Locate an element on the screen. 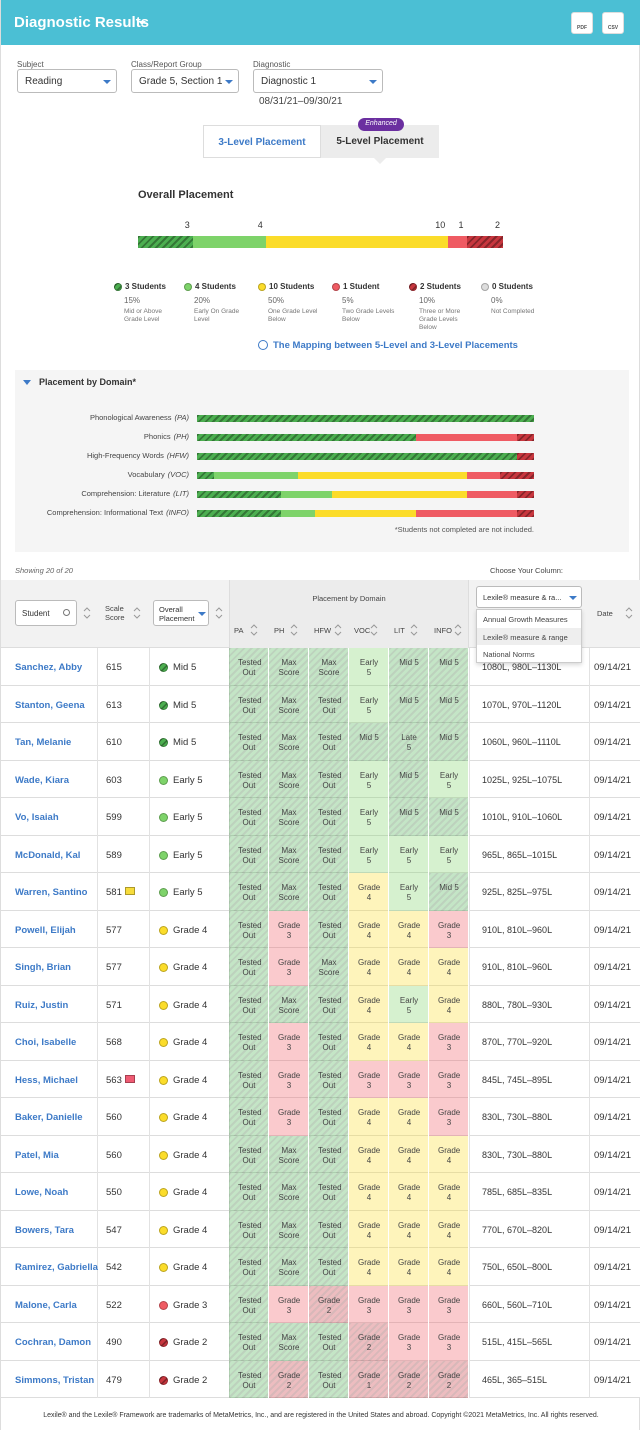  overall-placement: Grade 4 is located at coordinates (190, 1192).